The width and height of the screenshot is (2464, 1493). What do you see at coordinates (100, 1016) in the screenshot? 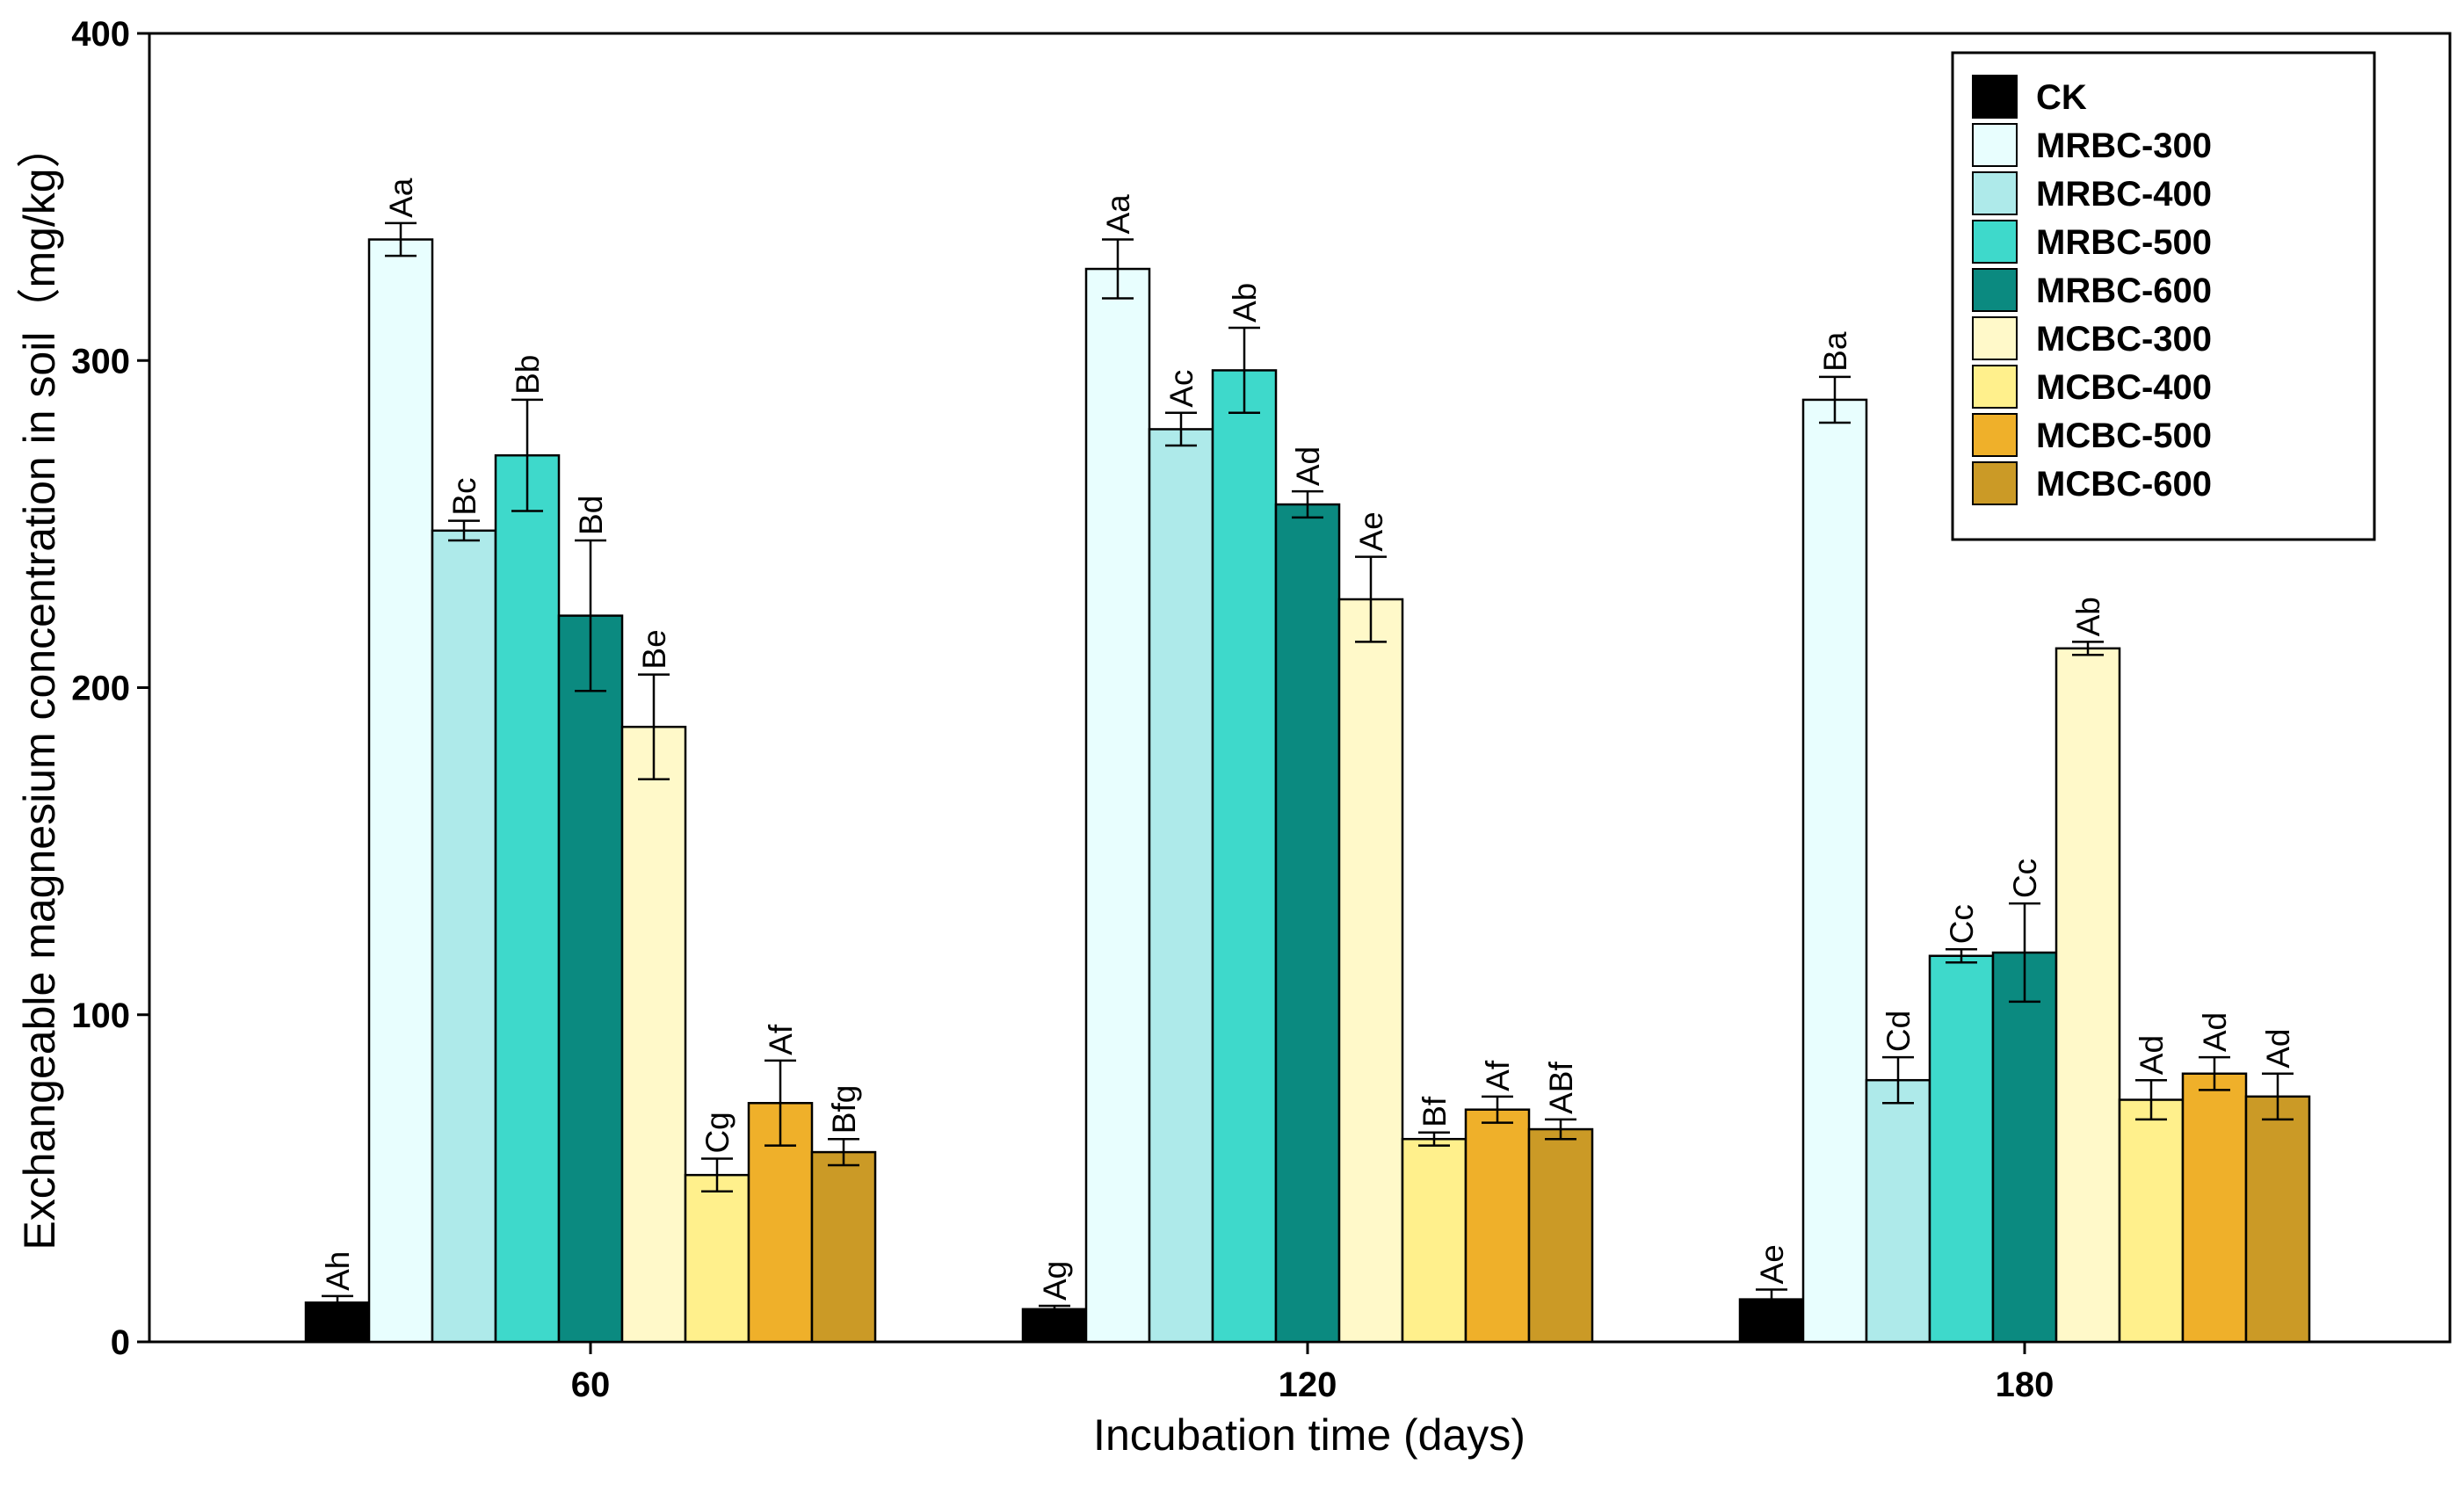
I see `y-tick-label: 100` at bounding box center [100, 1016].